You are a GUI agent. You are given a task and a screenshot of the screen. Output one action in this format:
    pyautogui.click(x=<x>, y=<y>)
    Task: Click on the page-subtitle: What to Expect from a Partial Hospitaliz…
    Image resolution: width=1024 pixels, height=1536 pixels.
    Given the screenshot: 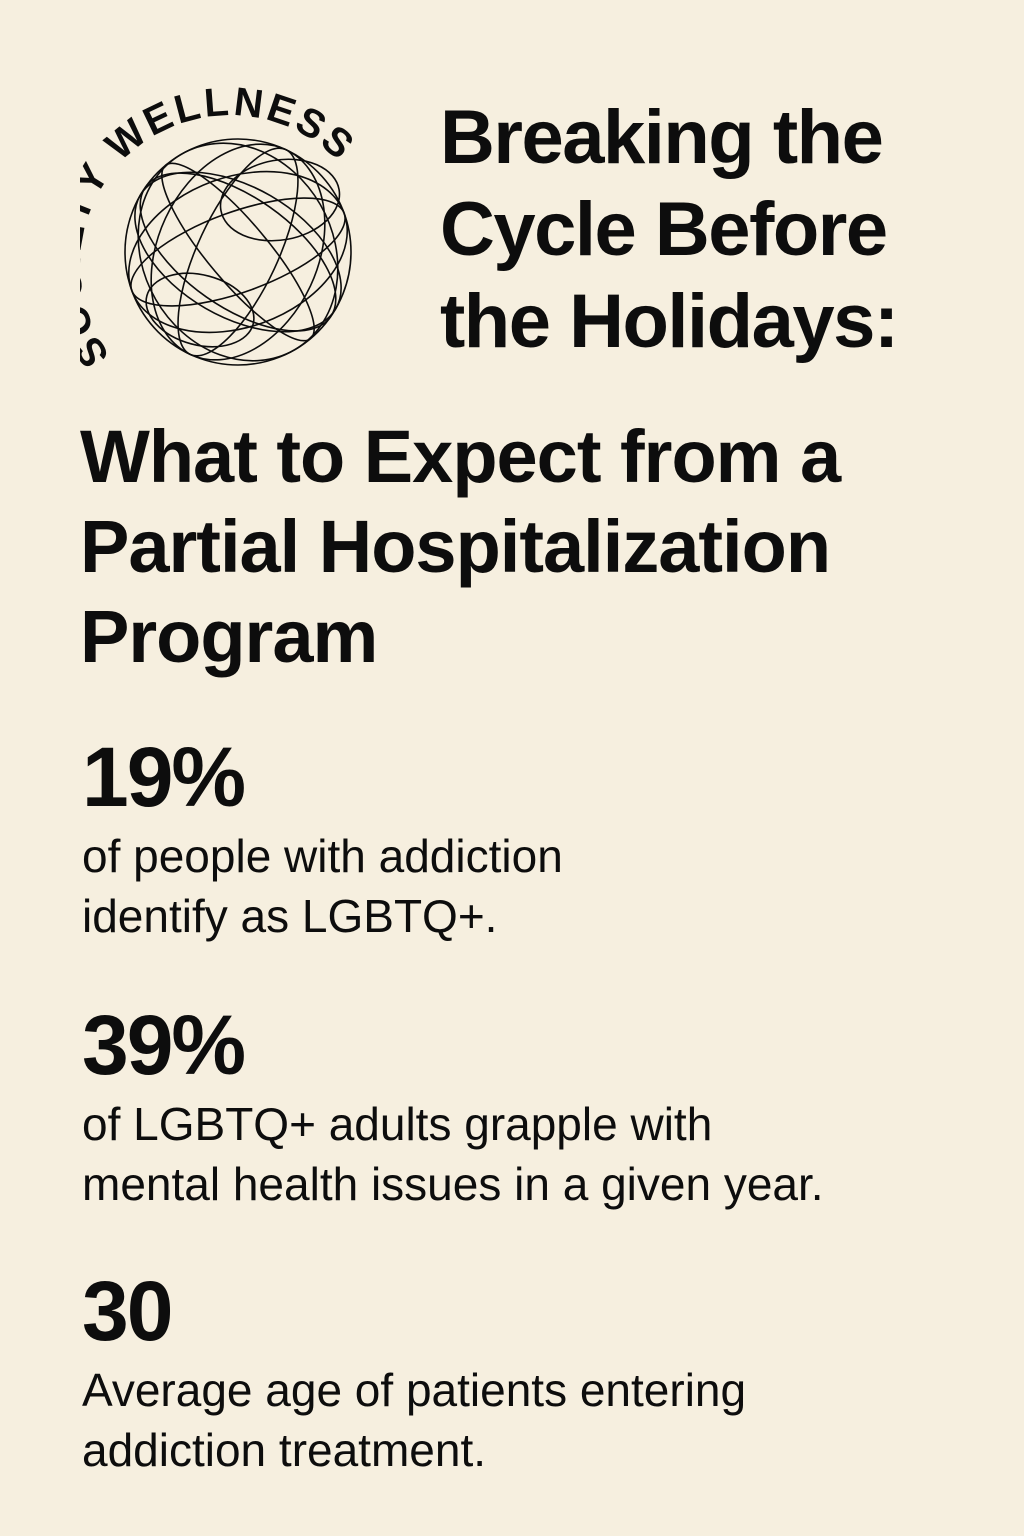 What is the action you would take?
    pyautogui.click(x=460, y=547)
    